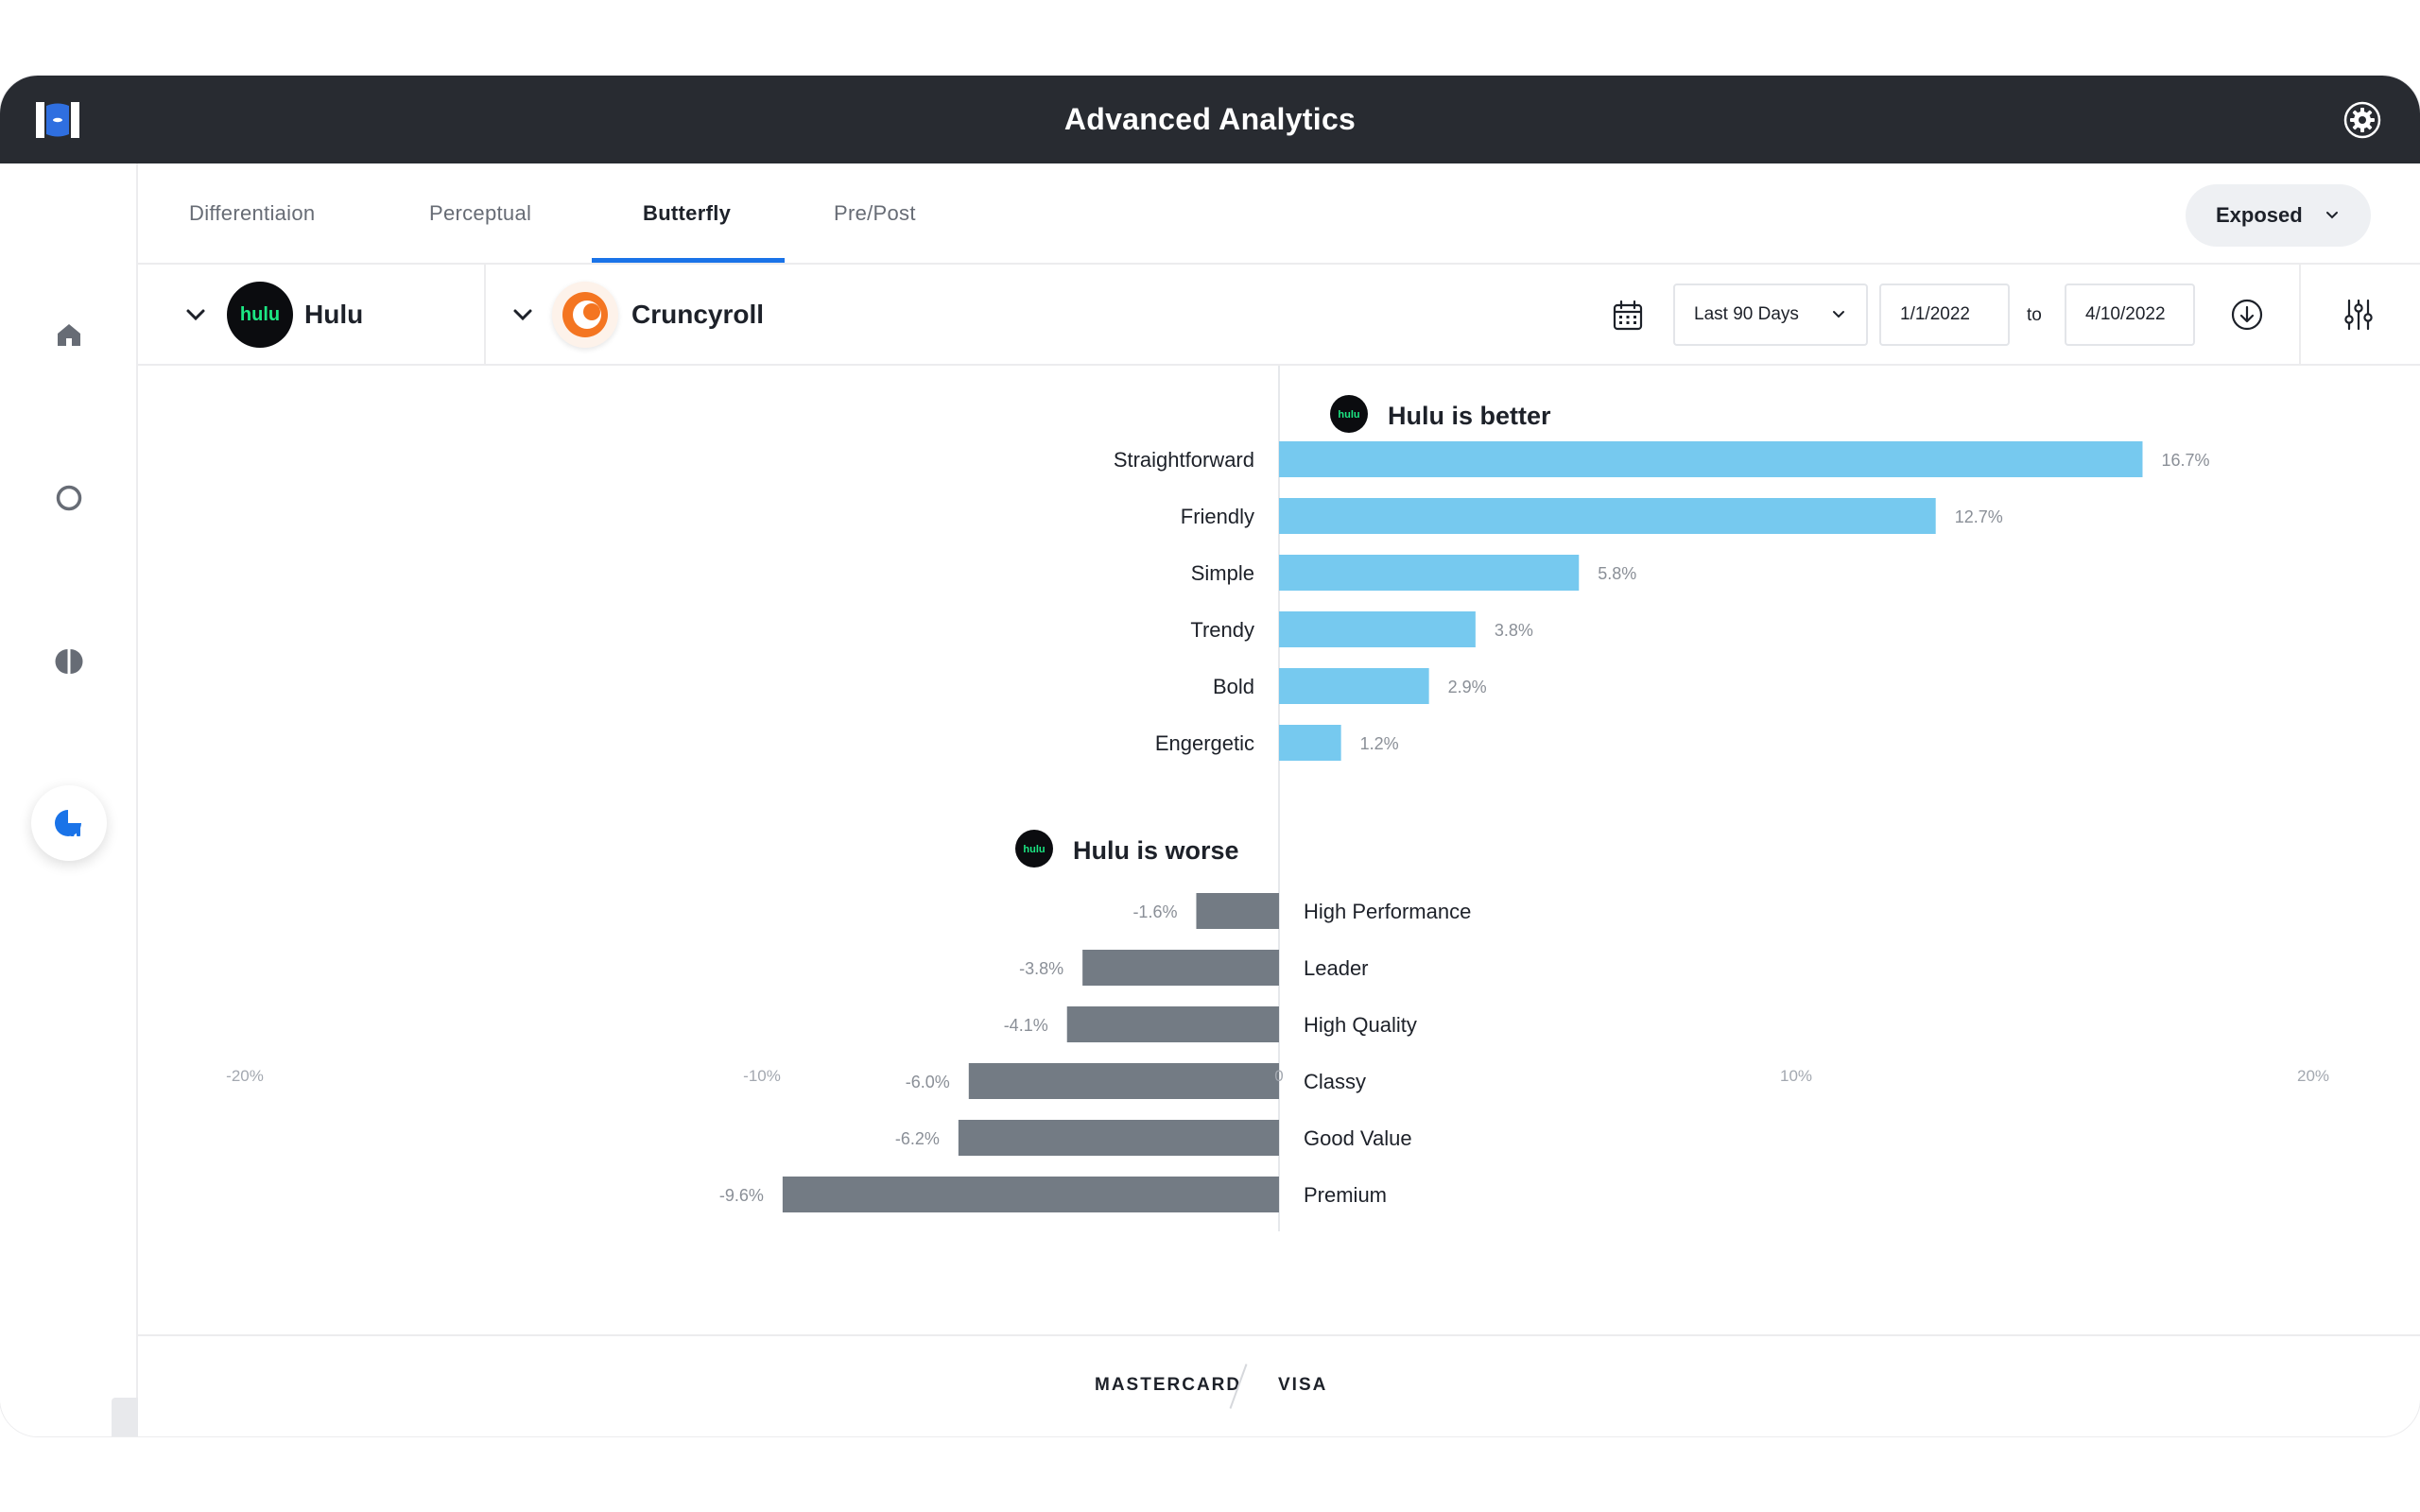  I want to click on tab-differentiation: Differentiaion, so click(252, 213).